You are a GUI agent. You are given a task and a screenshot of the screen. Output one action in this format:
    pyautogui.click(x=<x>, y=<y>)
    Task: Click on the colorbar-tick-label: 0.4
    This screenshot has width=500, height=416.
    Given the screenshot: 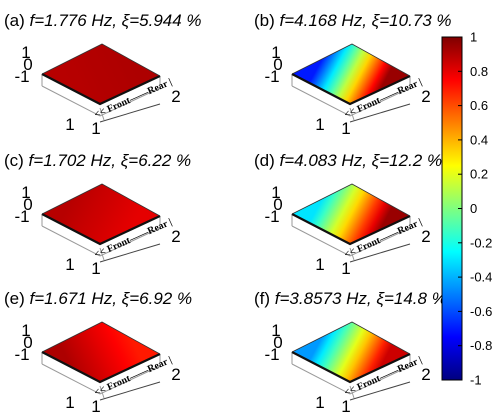 What is the action you would take?
    pyautogui.click(x=479, y=139)
    